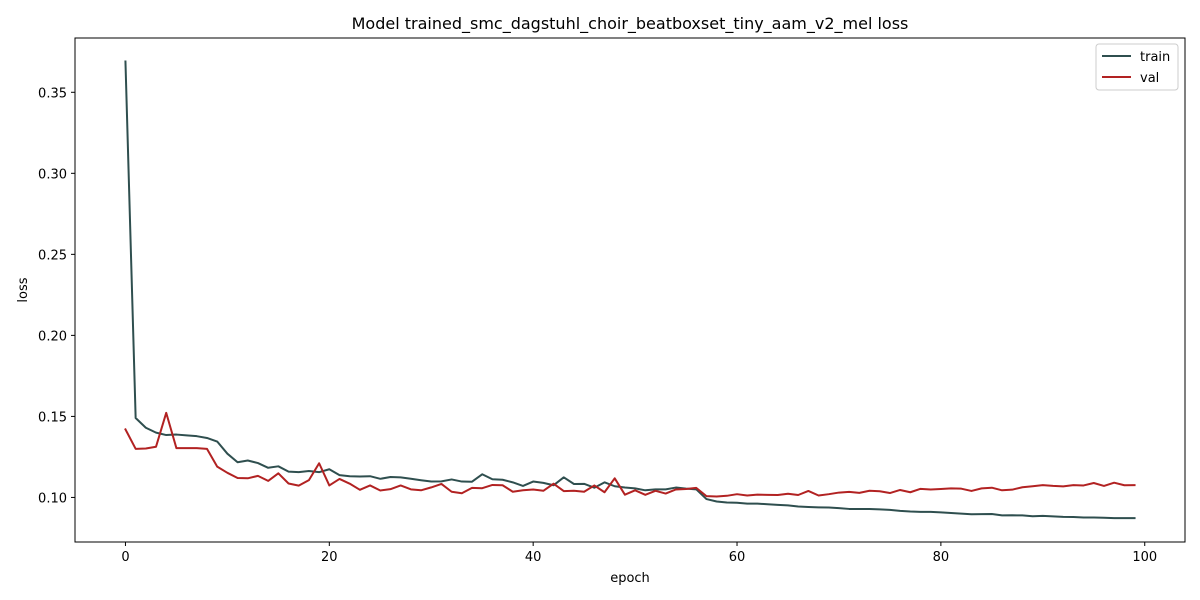  I want to click on legend: train val, so click(1137, 67).